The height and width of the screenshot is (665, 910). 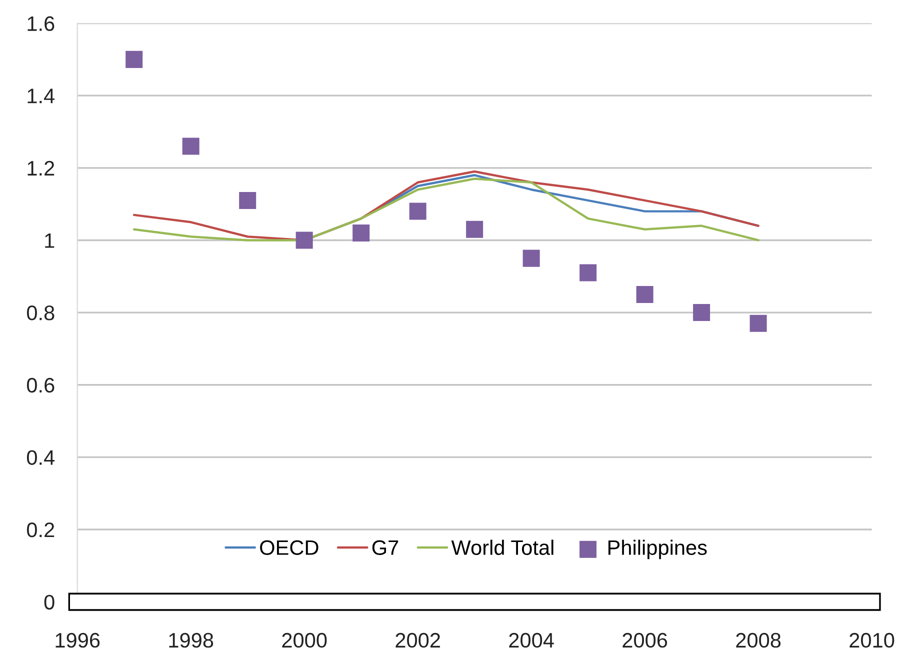 I want to click on legend-label: OECD, so click(x=289, y=548).